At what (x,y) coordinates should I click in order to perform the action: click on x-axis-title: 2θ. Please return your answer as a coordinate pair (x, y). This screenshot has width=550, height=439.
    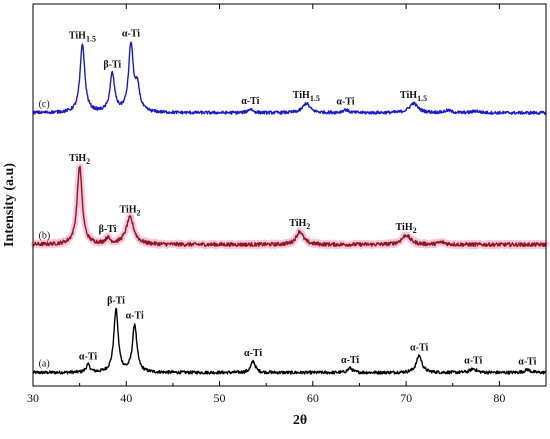
    Looking at the image, I should click on (300, 420).